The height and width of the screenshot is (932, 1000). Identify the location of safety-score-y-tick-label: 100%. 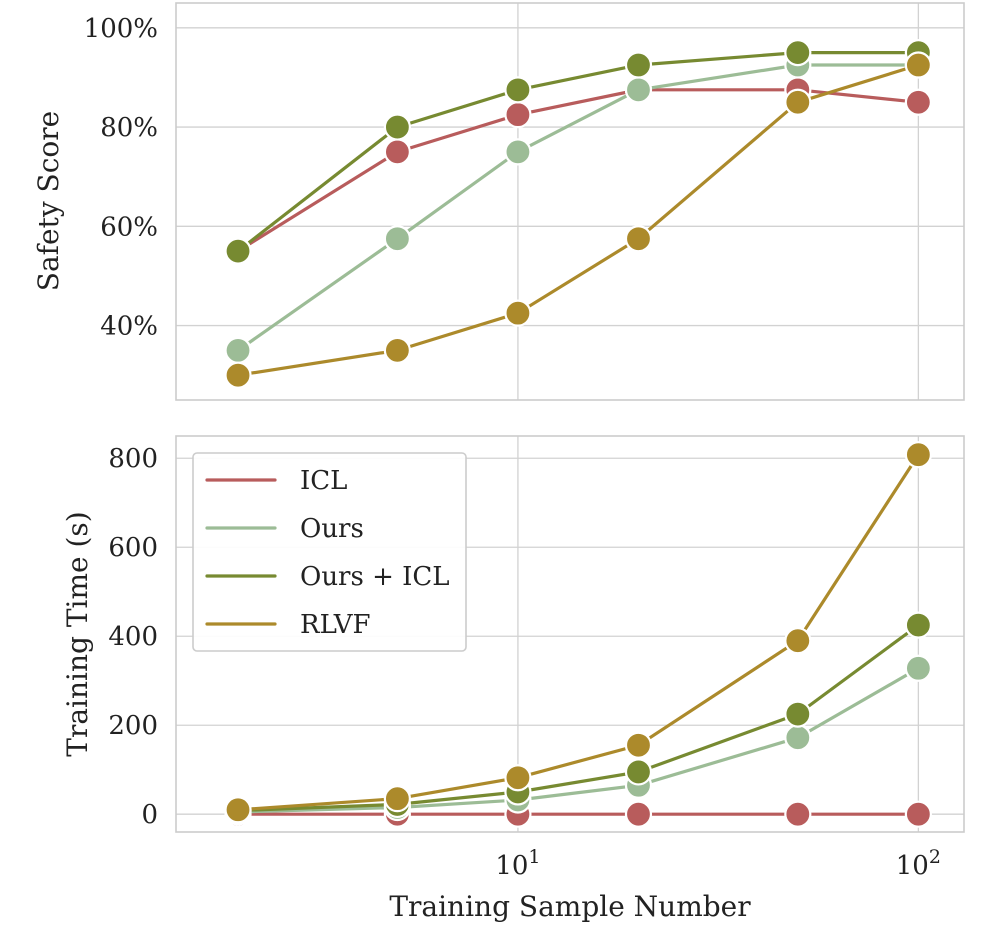
(121, 29).